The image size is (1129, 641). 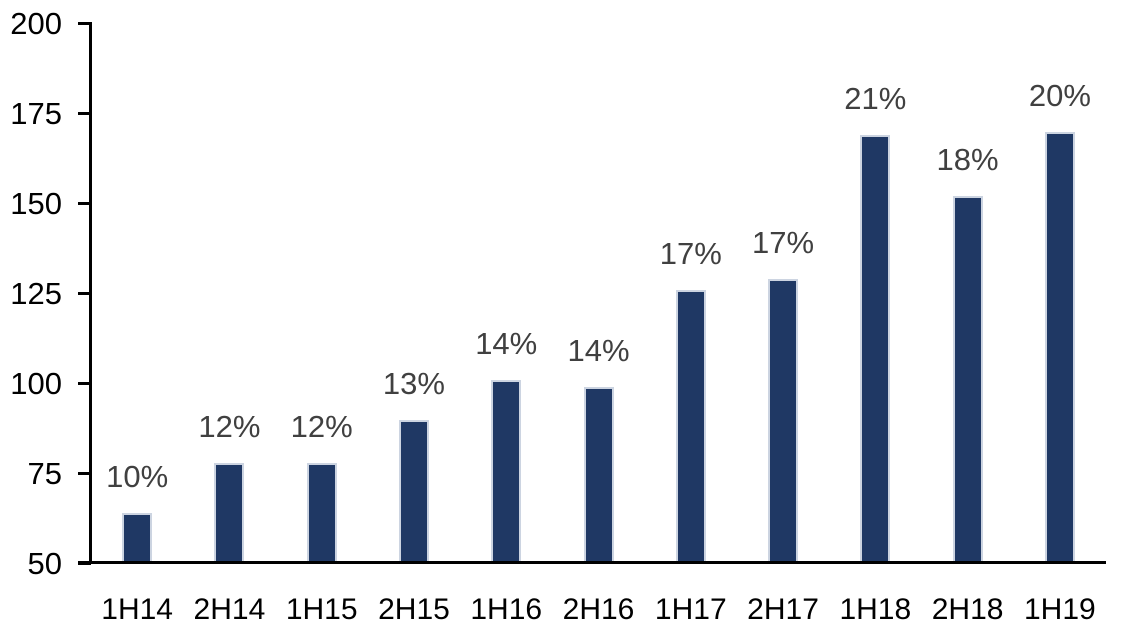 What do you see at coordinates (1059, 347) in the screenshot?
I see `bar-1h19` at bounding box center [1059, 347].